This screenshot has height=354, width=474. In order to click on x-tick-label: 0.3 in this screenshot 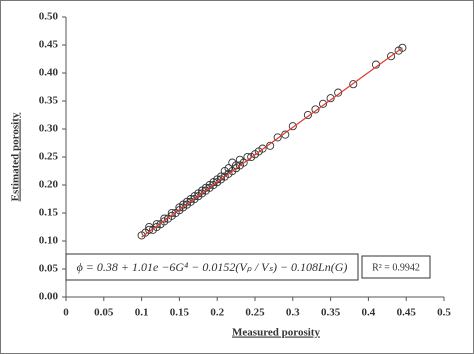, I will do `click(293, 313)`.